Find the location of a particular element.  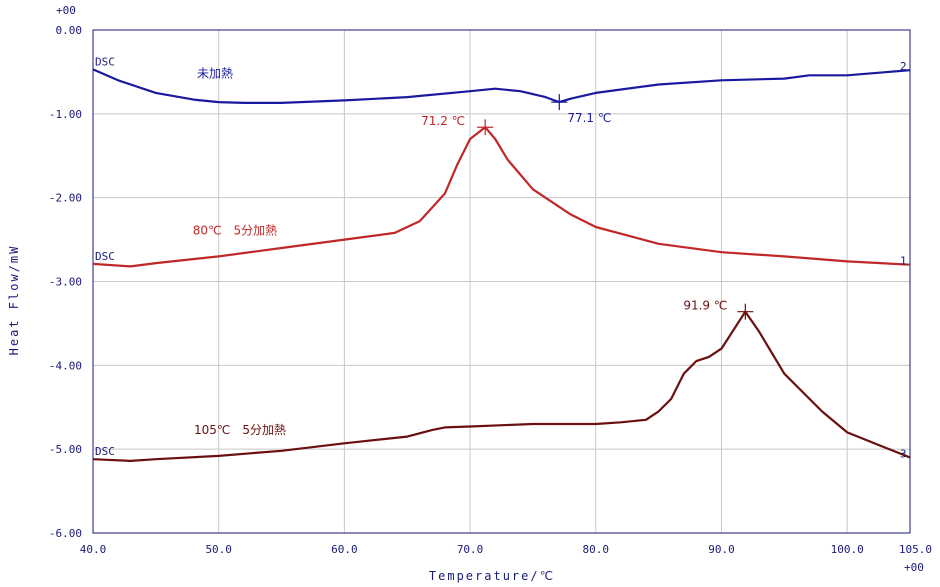

y-tick-label: -6.00 is located at coordinates (65, 533).